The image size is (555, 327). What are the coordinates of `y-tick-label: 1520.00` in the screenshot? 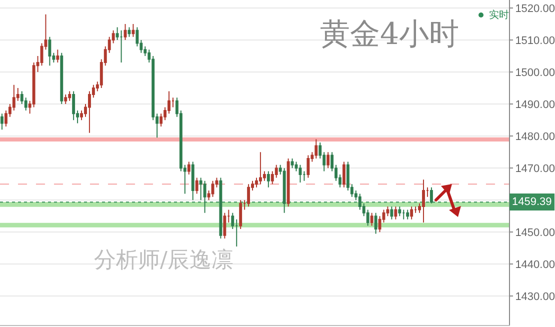 It's located at (535, 8).